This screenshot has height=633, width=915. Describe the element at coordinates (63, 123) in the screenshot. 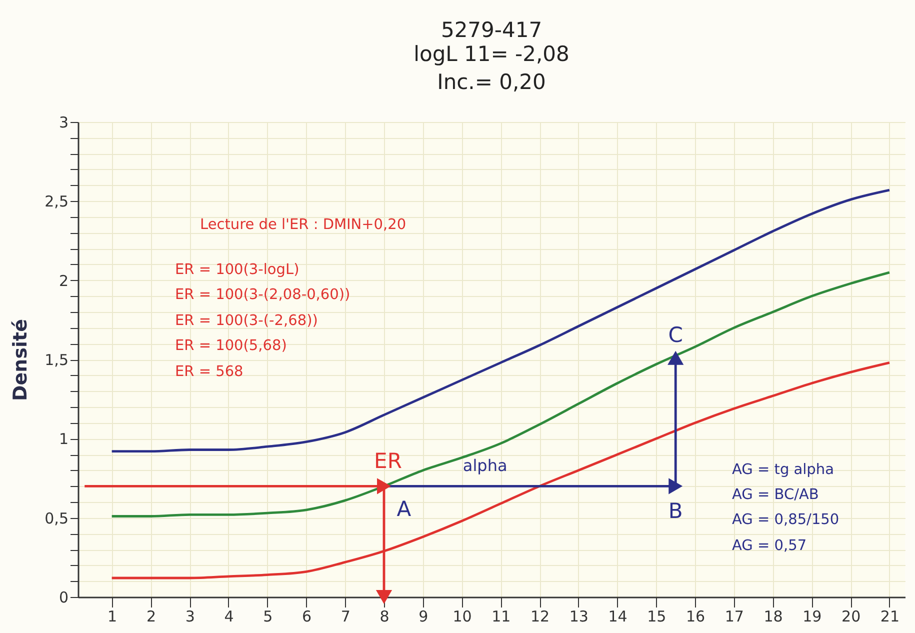

I see `y-tick-label: 3` at that location.